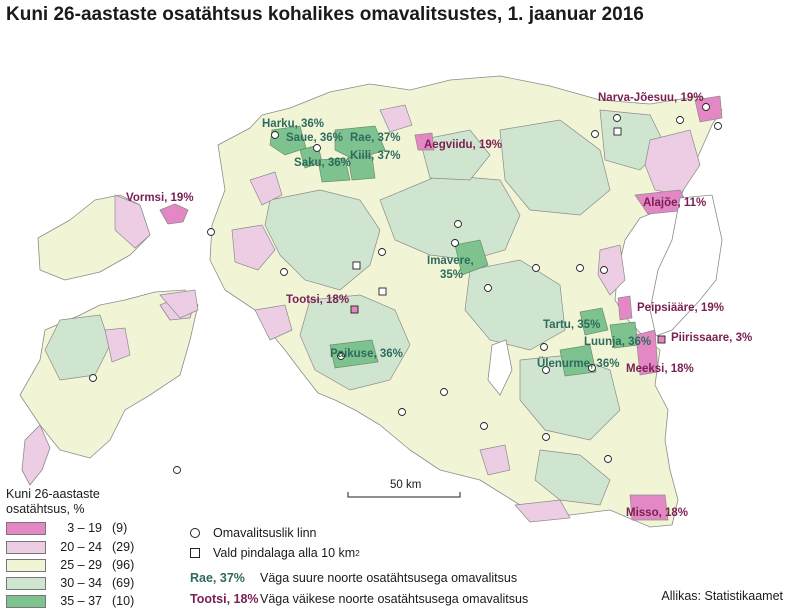  I want to click on legend-title-line1: Kuni 26-aastaste, so click(53, 494).